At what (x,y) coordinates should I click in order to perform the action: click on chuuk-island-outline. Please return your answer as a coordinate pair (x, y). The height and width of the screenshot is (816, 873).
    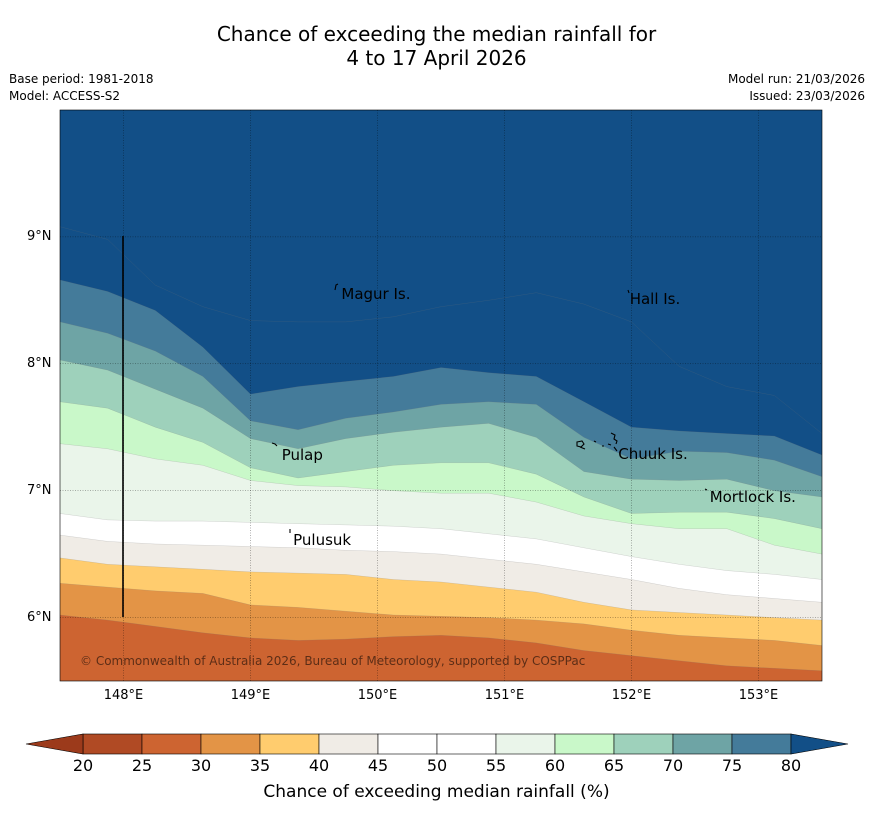
    Looking at the image, I should click on (597, 442).